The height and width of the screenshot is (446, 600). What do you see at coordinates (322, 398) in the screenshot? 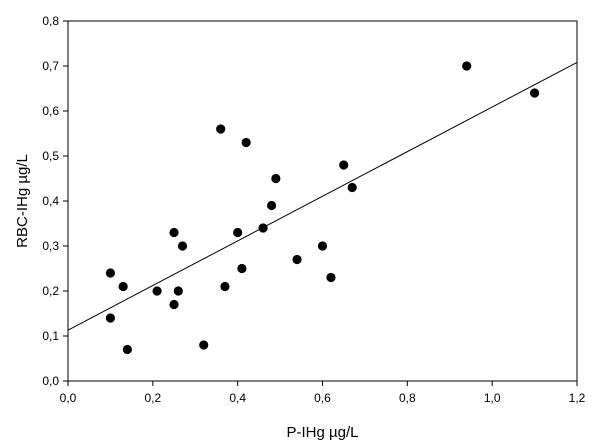
I see `x-tick-label: 0,6` at bounding box center [322, 398].